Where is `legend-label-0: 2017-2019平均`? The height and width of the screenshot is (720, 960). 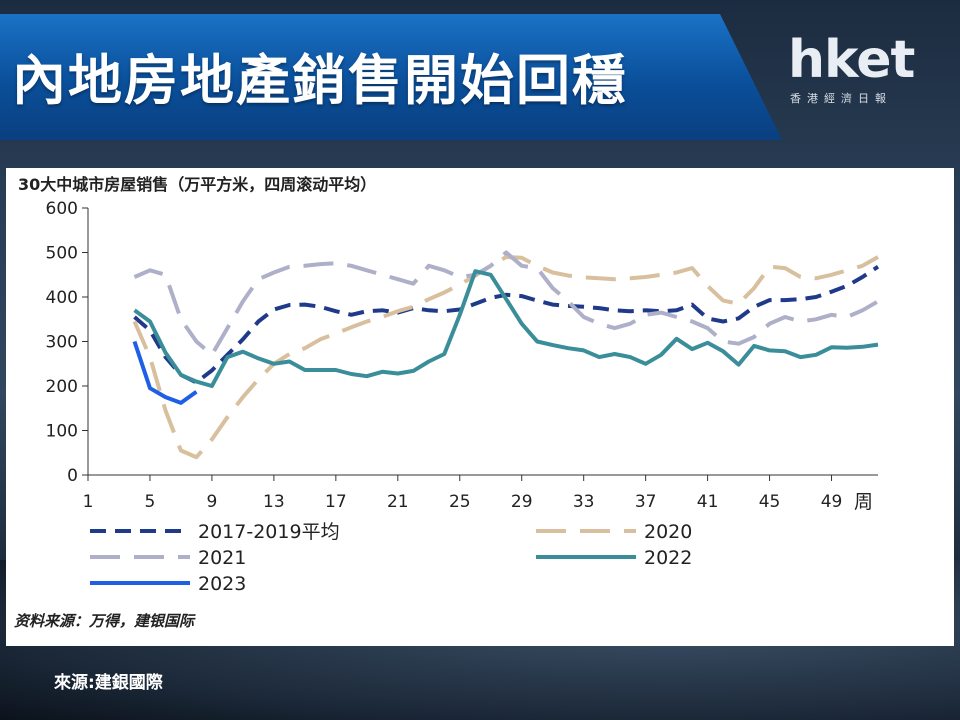 legend-label-0: 2017-2019平均 is located at coordinates (269, 532).